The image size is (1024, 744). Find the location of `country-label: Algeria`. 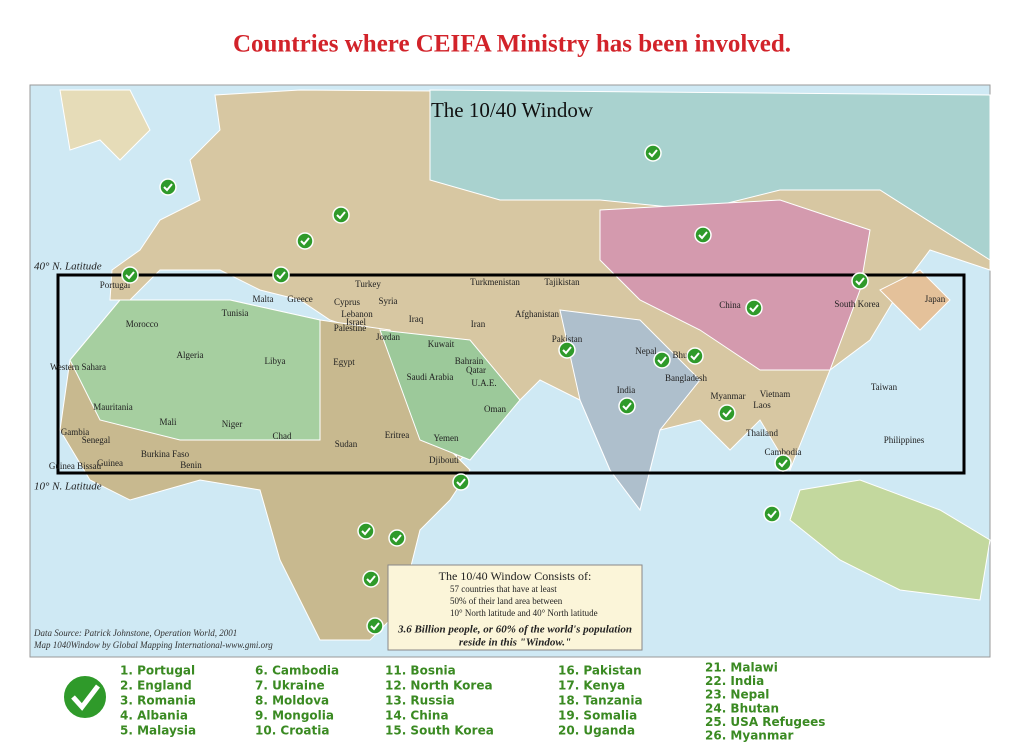

country-label: Algeria is located at coordinates (190, 355).